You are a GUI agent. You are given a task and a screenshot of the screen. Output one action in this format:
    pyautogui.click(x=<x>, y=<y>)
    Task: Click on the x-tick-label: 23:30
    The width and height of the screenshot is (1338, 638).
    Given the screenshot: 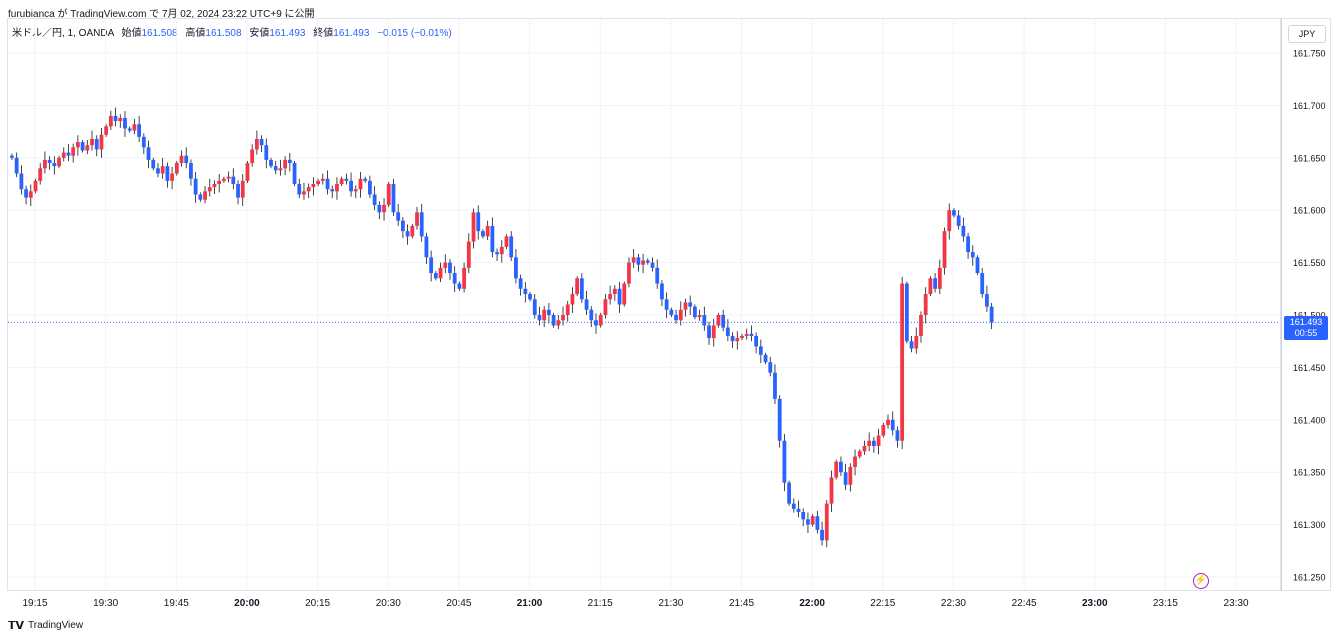 What is the action you would take?
    pyautogui.click(x=1236, y=603)
    